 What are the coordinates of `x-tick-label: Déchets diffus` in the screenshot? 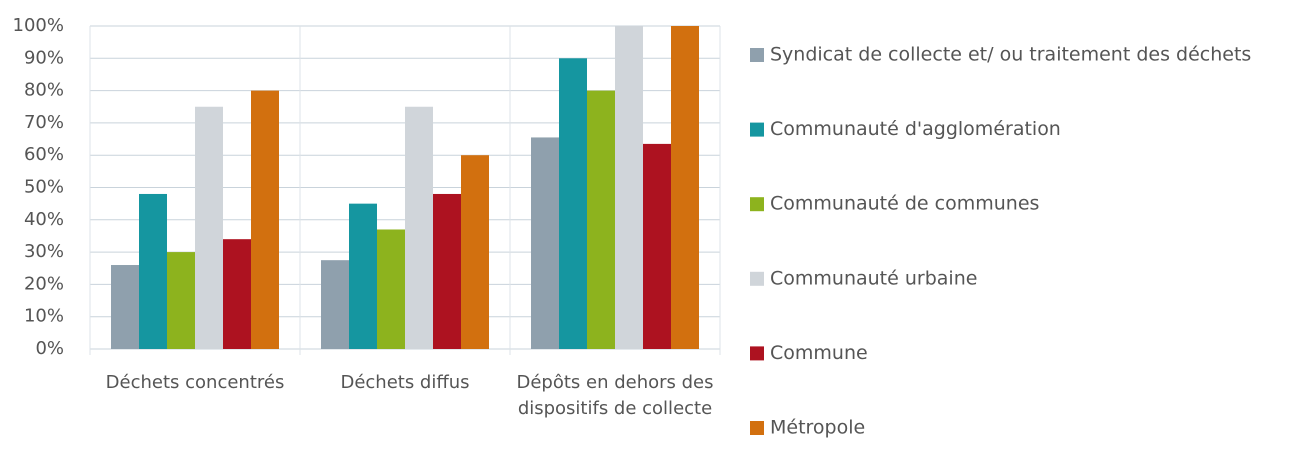 It's located at (405, 382).